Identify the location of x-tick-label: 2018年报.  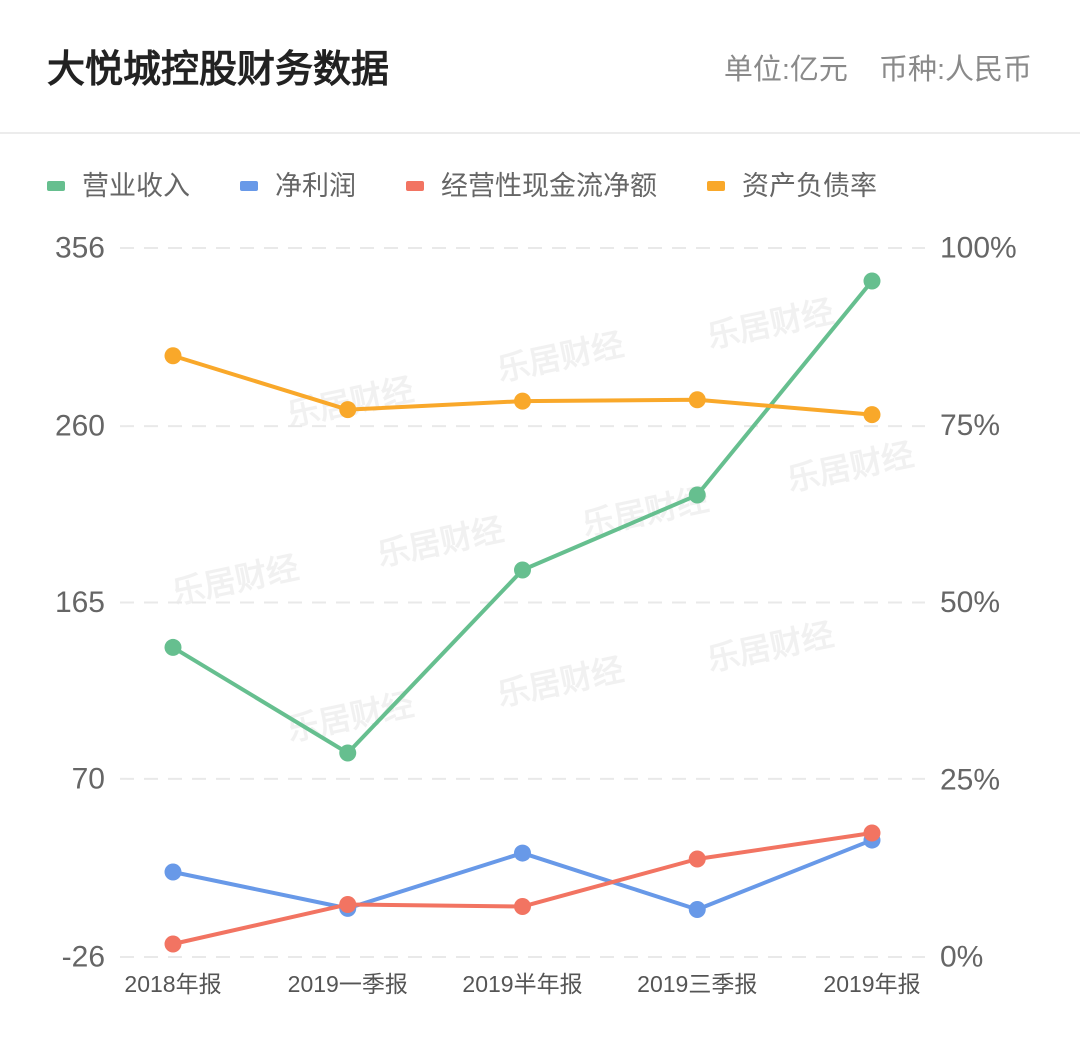
(172, 984).